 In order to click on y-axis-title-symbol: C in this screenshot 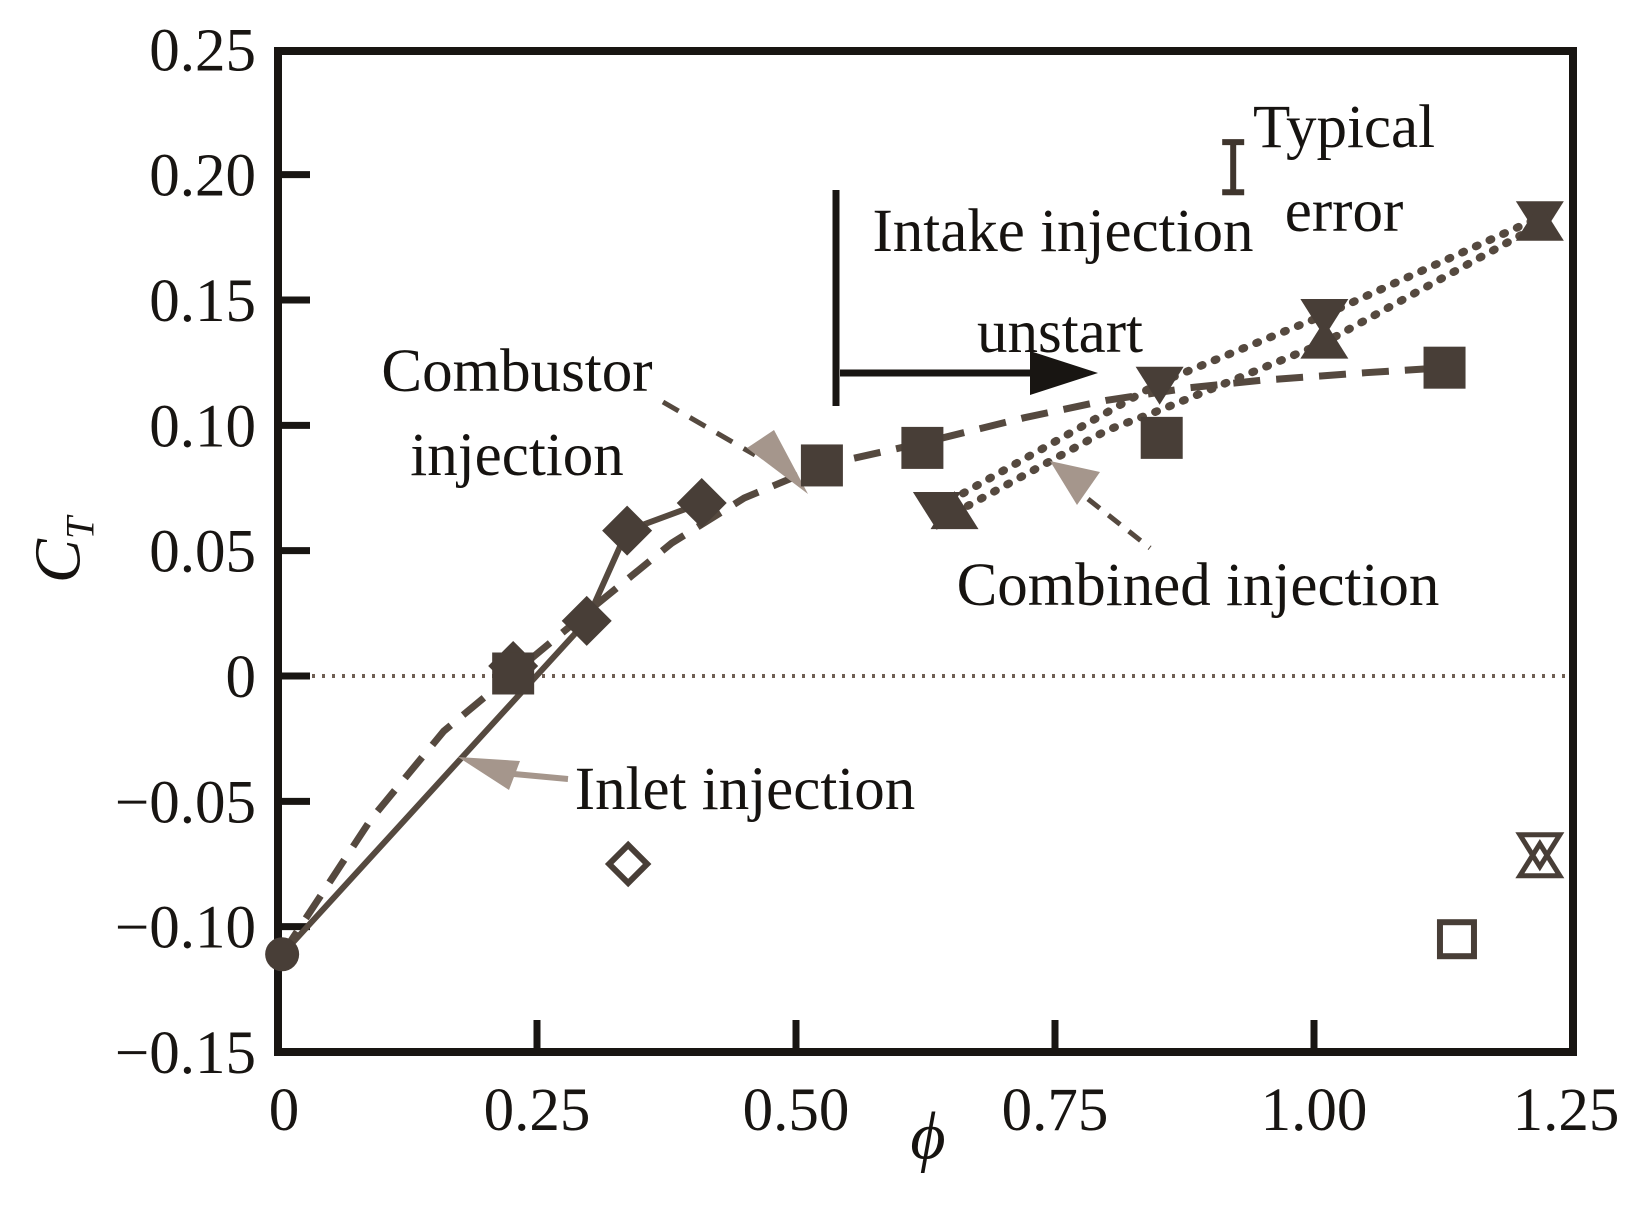, I will do `click(58, 561)`.